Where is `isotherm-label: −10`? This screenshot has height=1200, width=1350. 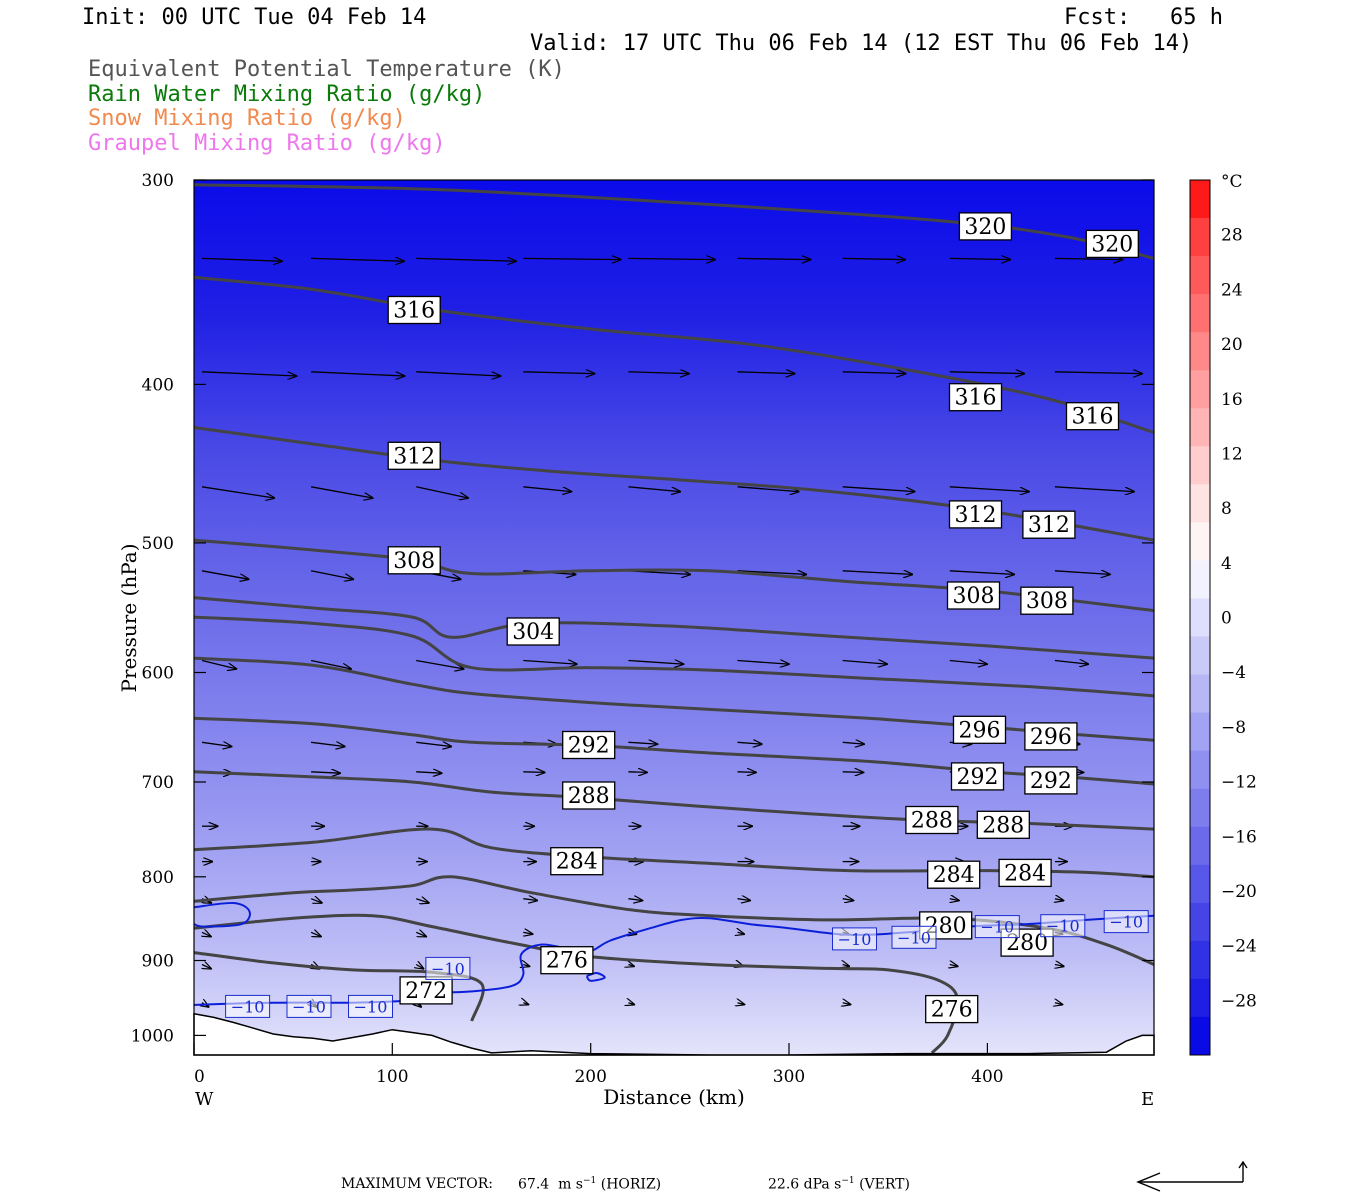
isotherm-label: −10 is located at coordinates (1126, 922).